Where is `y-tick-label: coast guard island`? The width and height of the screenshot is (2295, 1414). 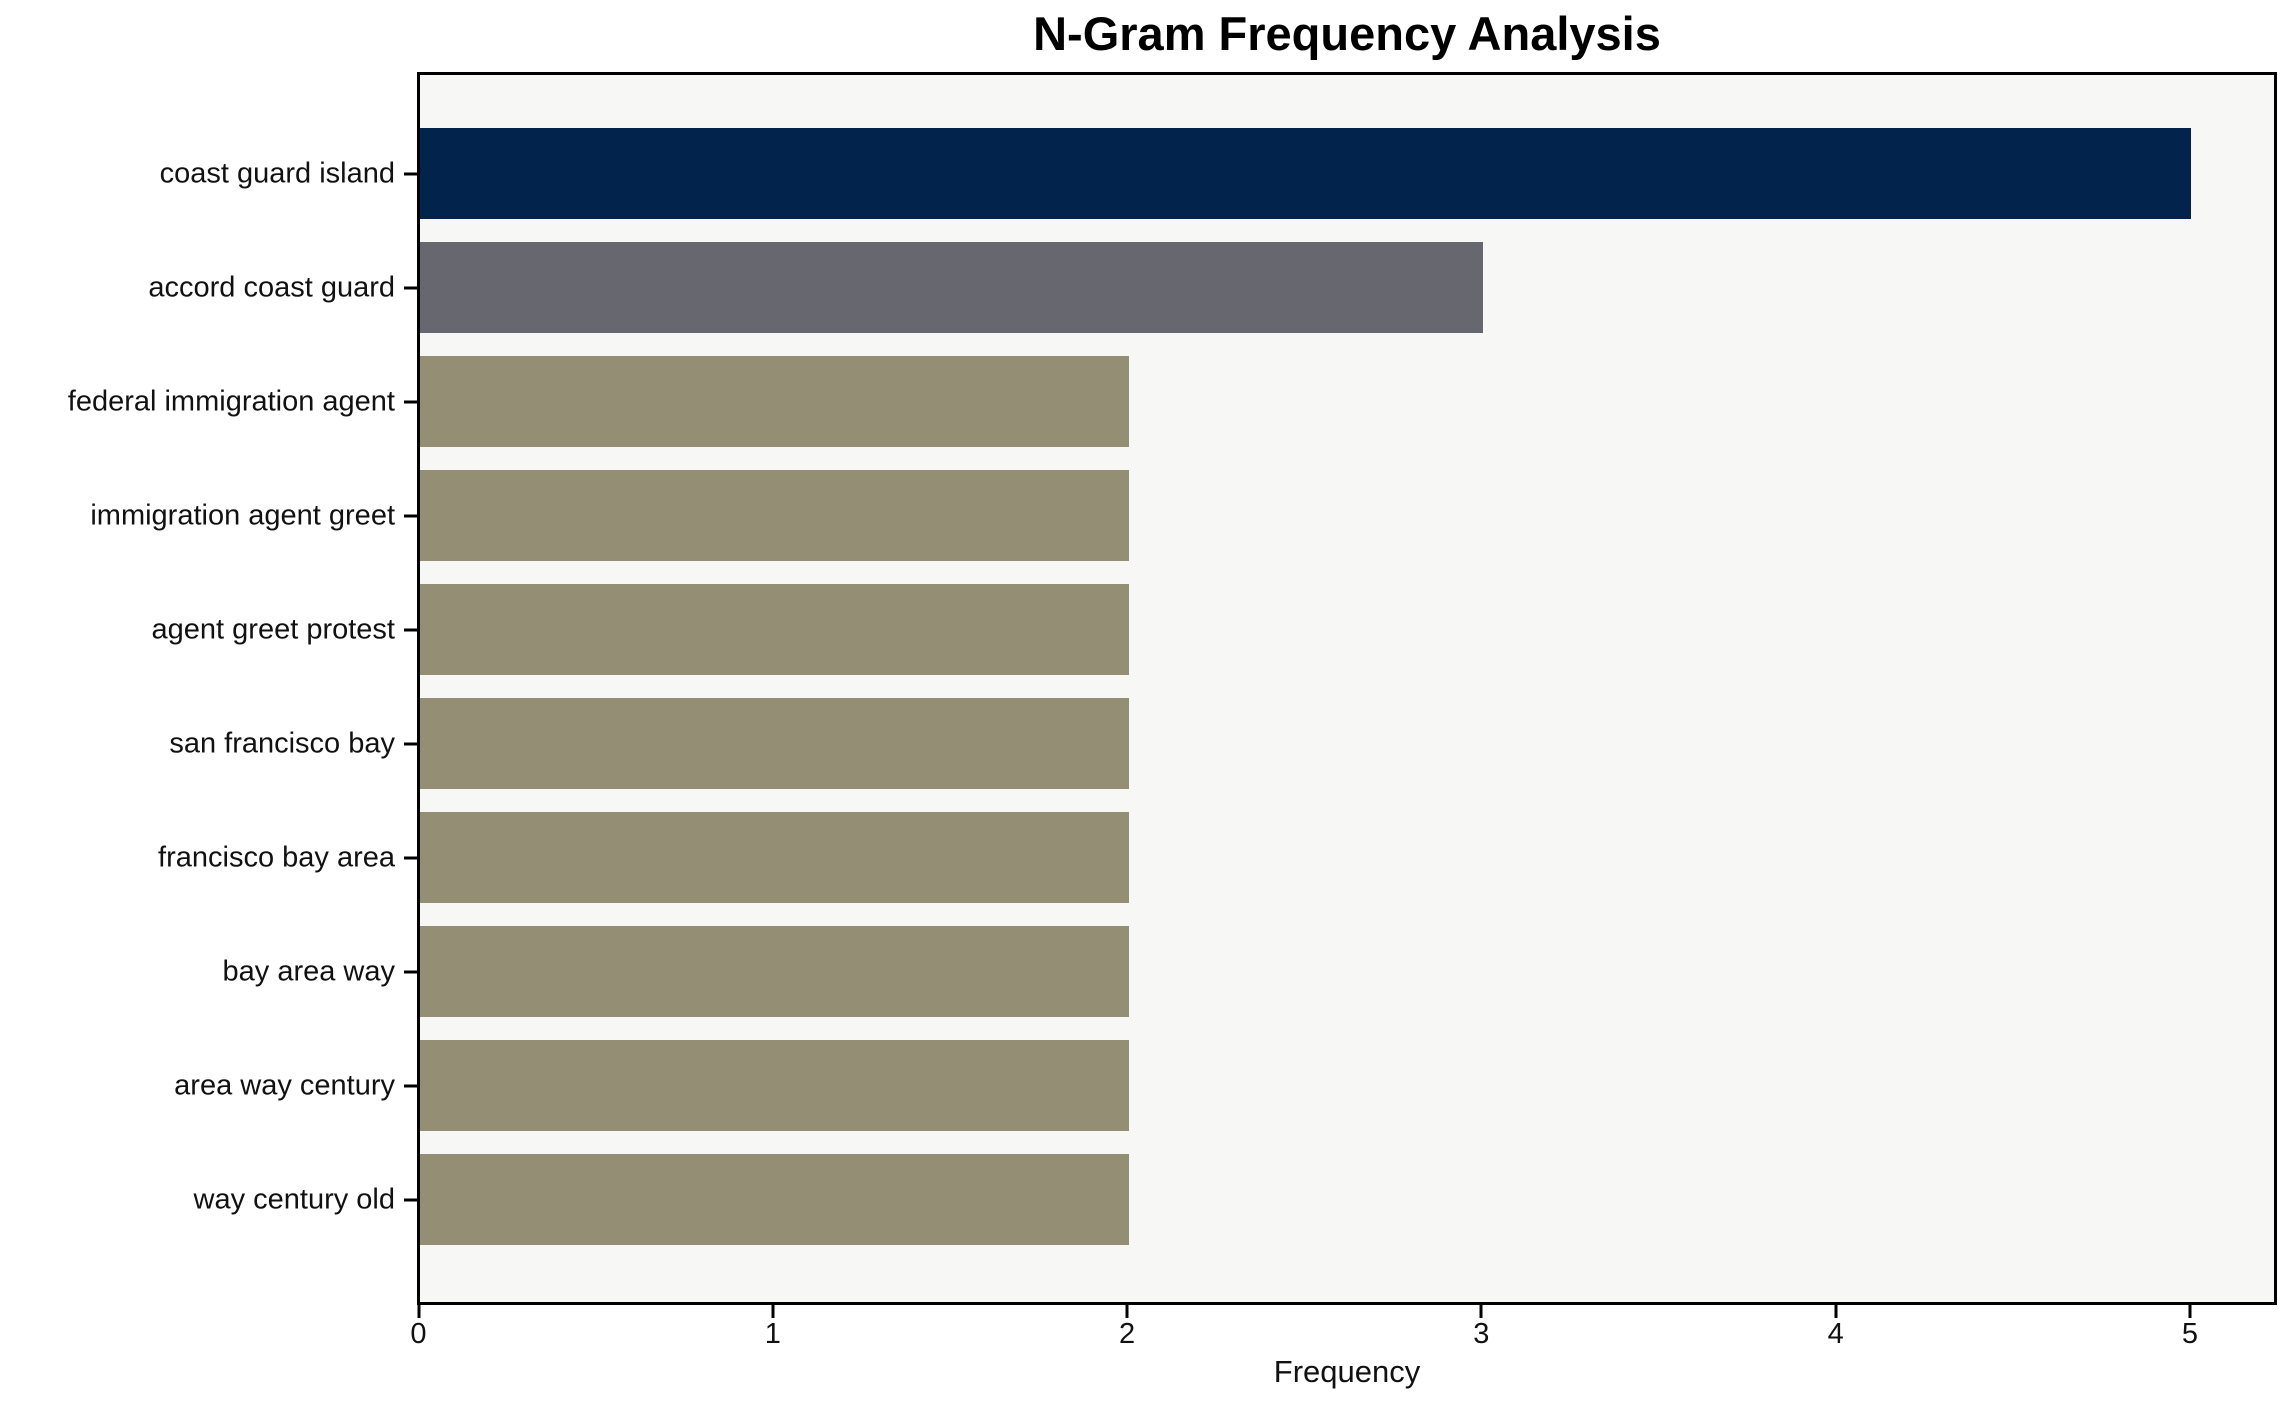
y-tick-label: coast guard island is located at coordinates (277, 173).